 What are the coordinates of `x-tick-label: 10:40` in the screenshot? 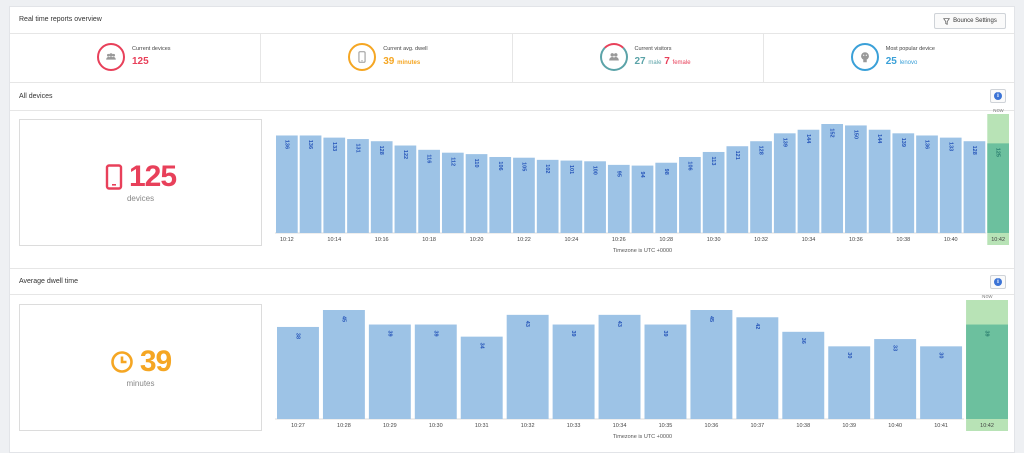 It's located at (895, 426).